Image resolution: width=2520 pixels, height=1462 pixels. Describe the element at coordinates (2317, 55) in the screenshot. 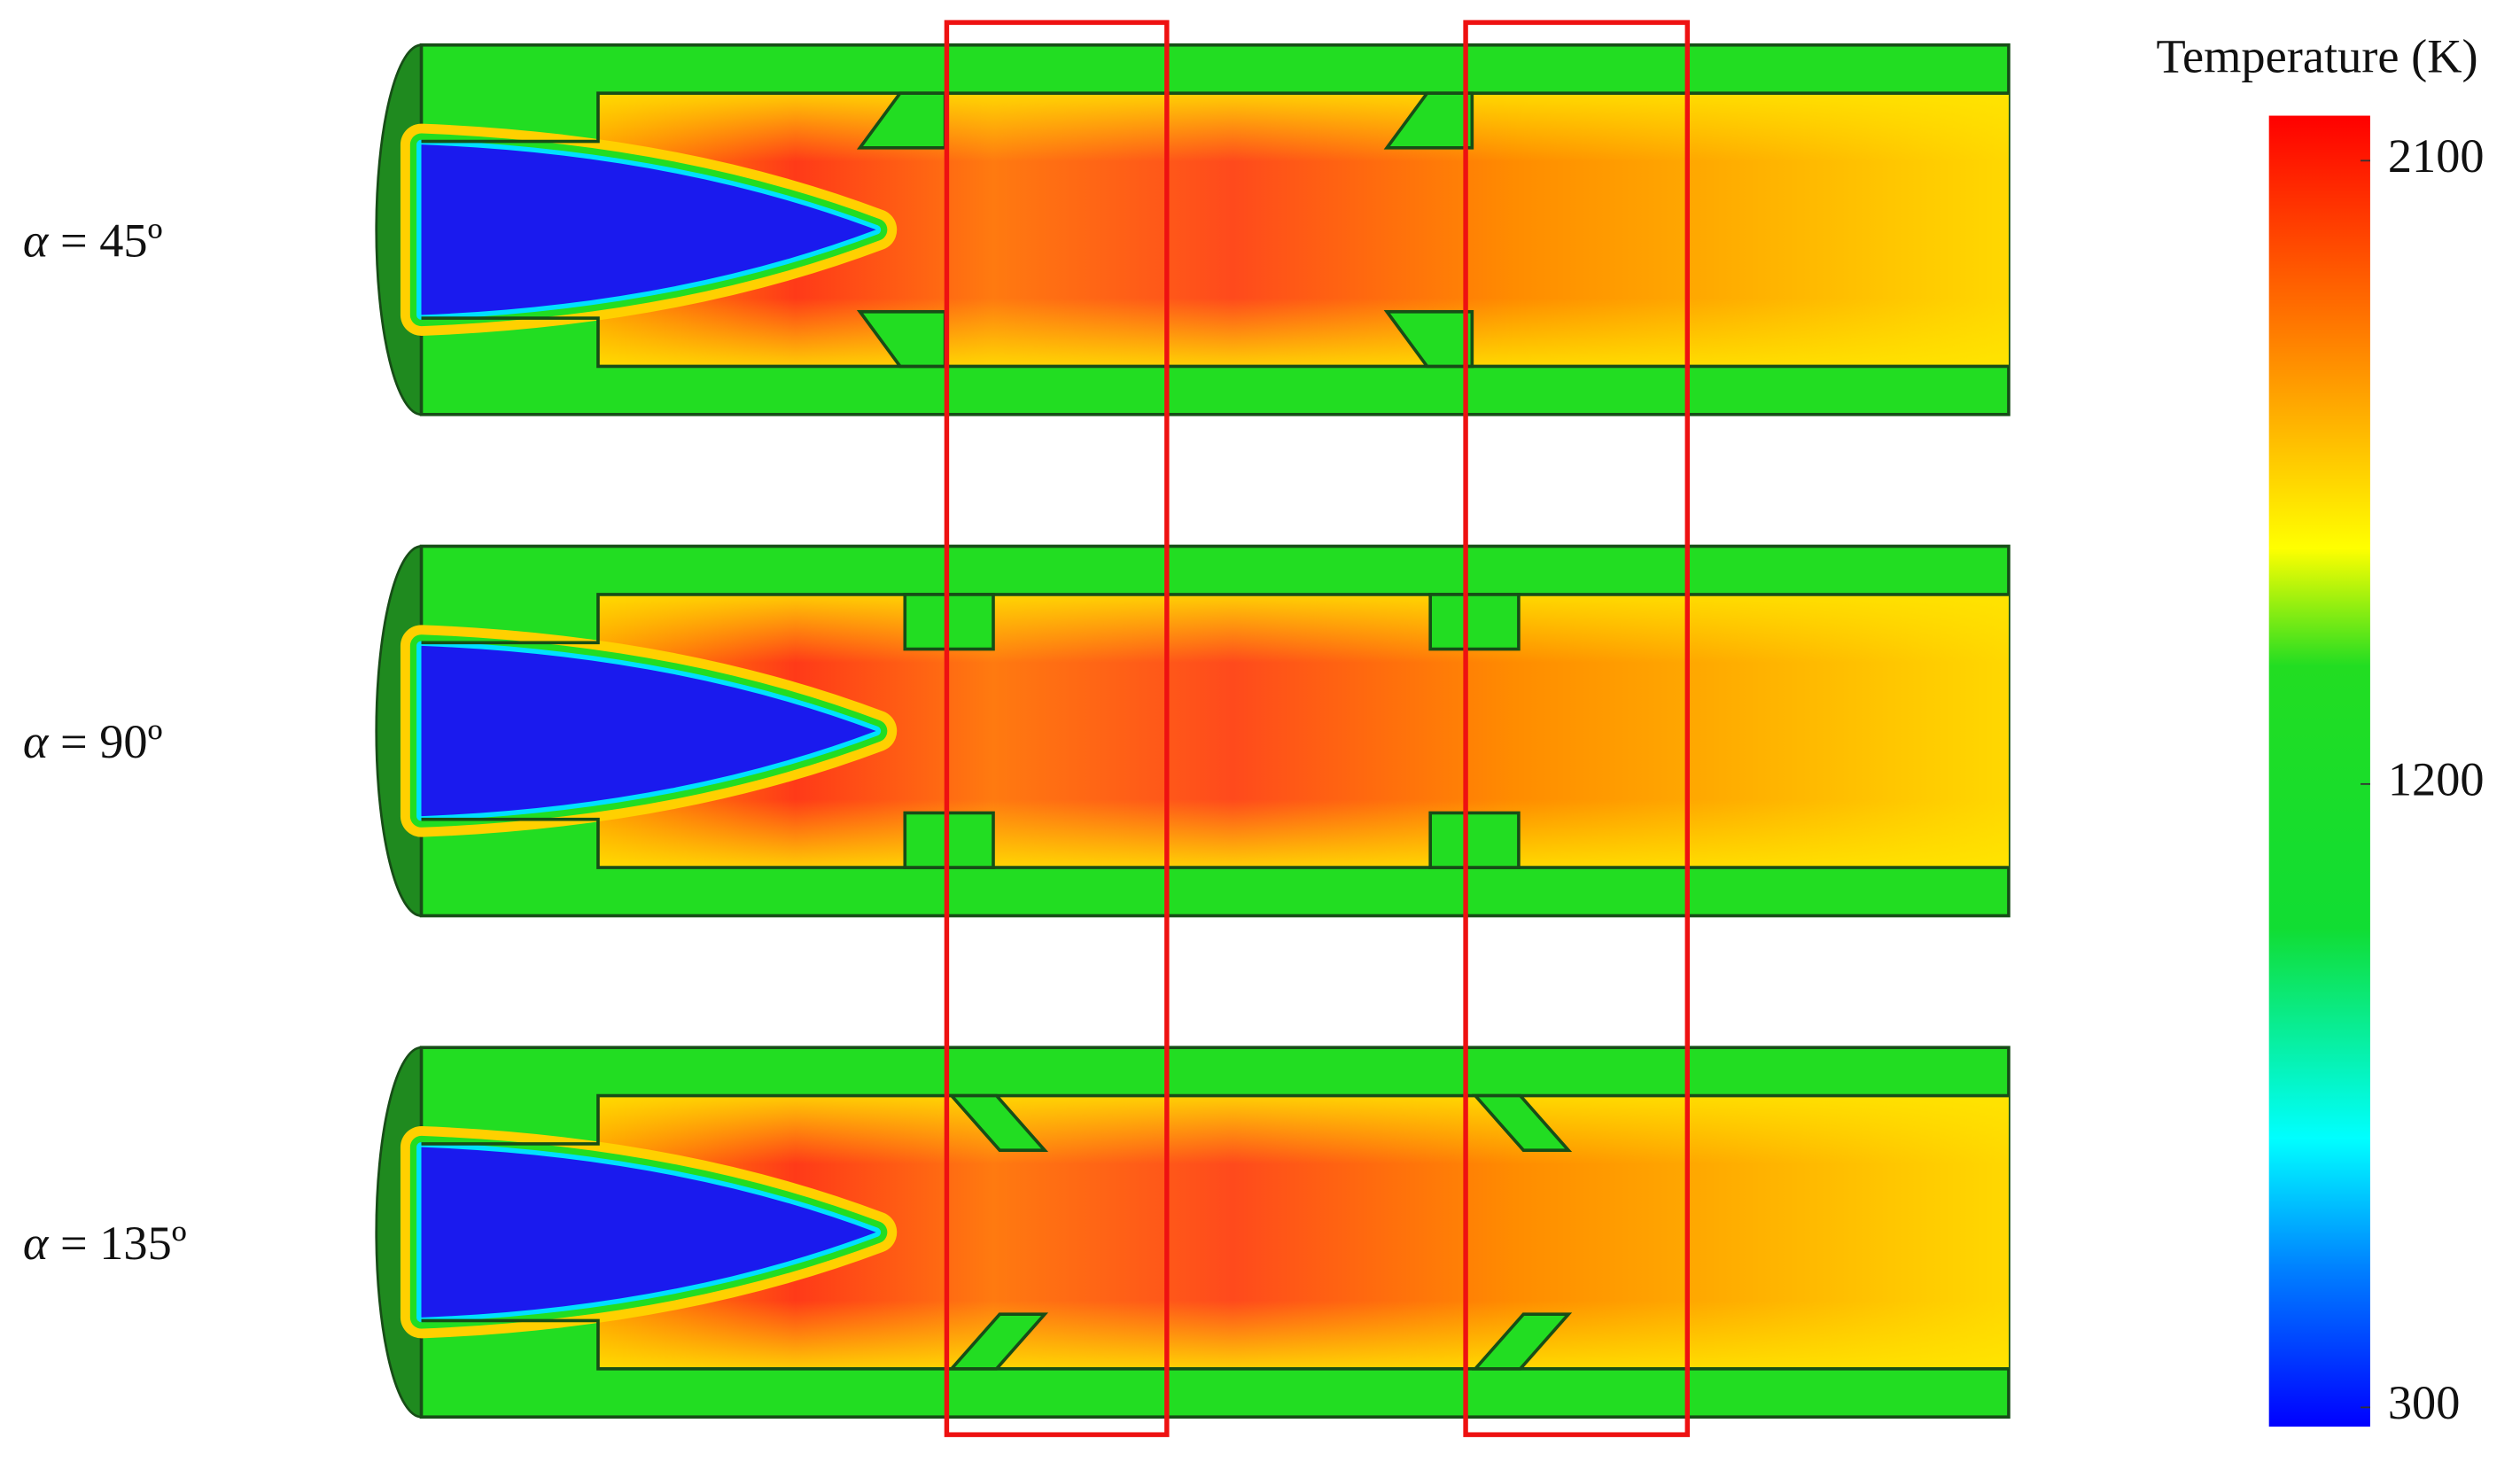

I see `colorbar-title: Temperature (K)` at that location.